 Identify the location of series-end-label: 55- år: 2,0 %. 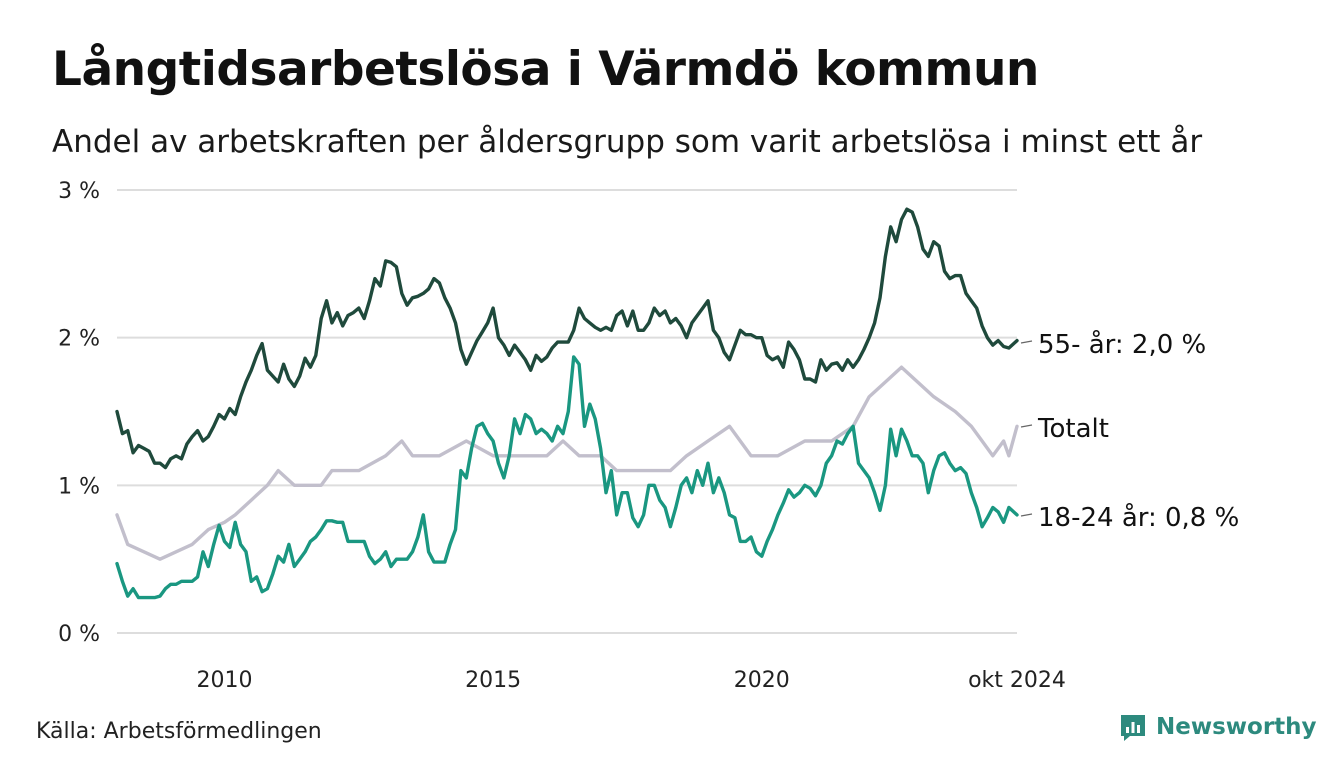
(1122, 344).